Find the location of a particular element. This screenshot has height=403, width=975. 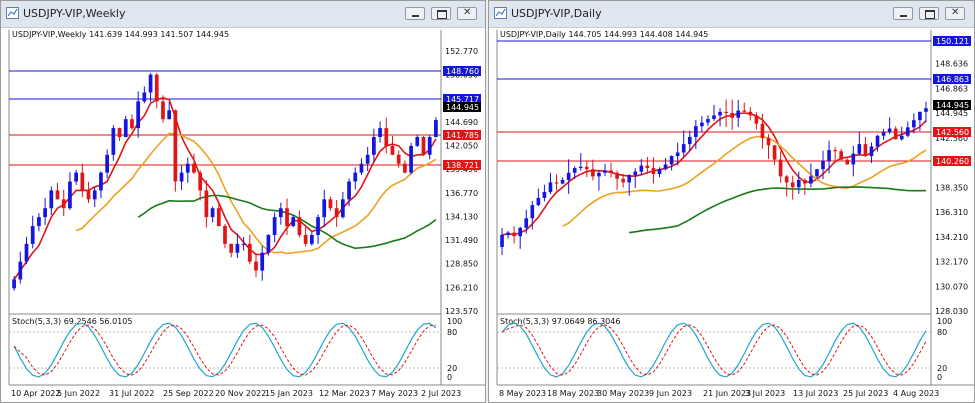

price-axis-label: 152.770 is located at coordinates (461, 51).